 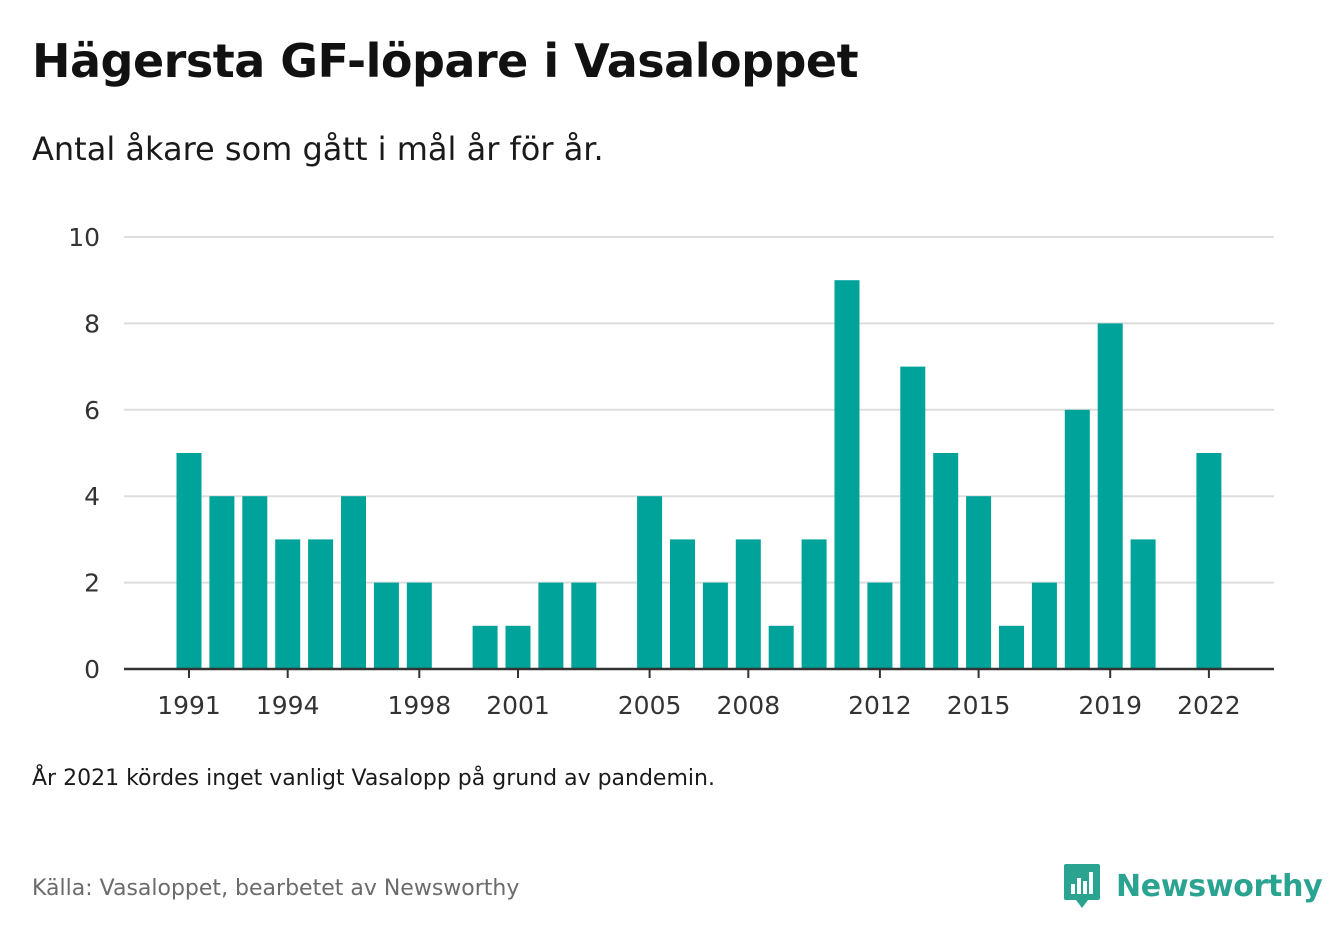 I want to click on x-tick-label-1991: 1991, so click(x=189, y=705).